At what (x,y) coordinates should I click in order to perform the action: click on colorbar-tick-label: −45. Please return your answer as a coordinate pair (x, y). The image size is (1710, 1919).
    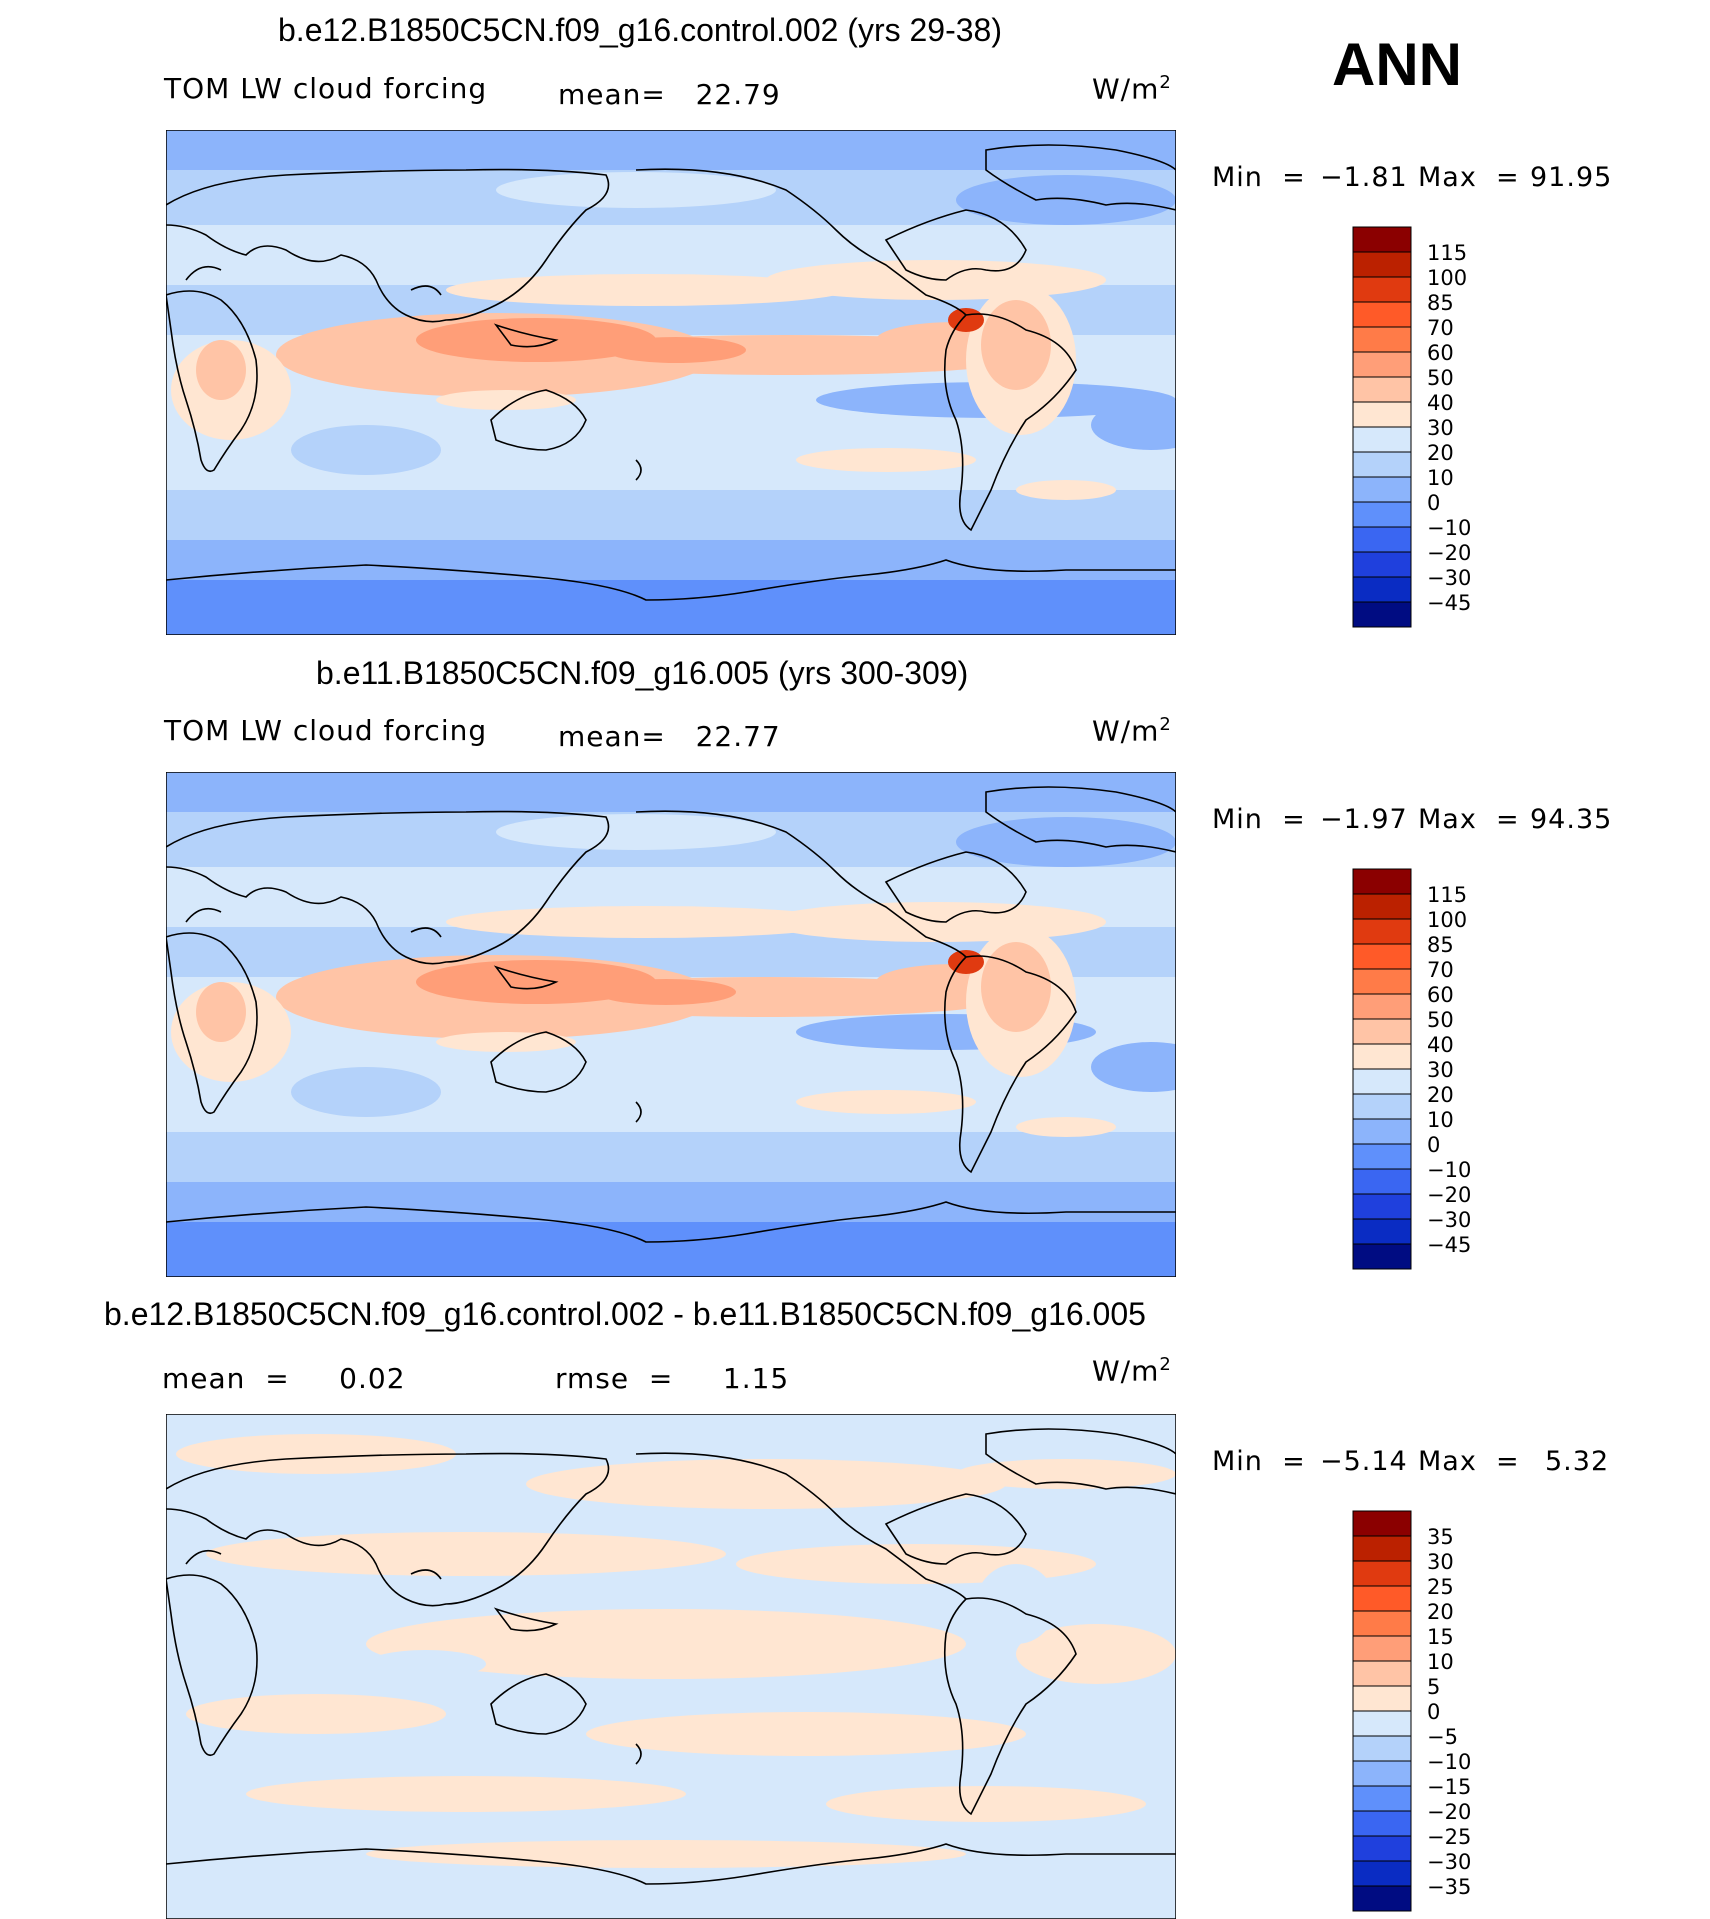
    Looking at the image, I should click on (1449, 603).